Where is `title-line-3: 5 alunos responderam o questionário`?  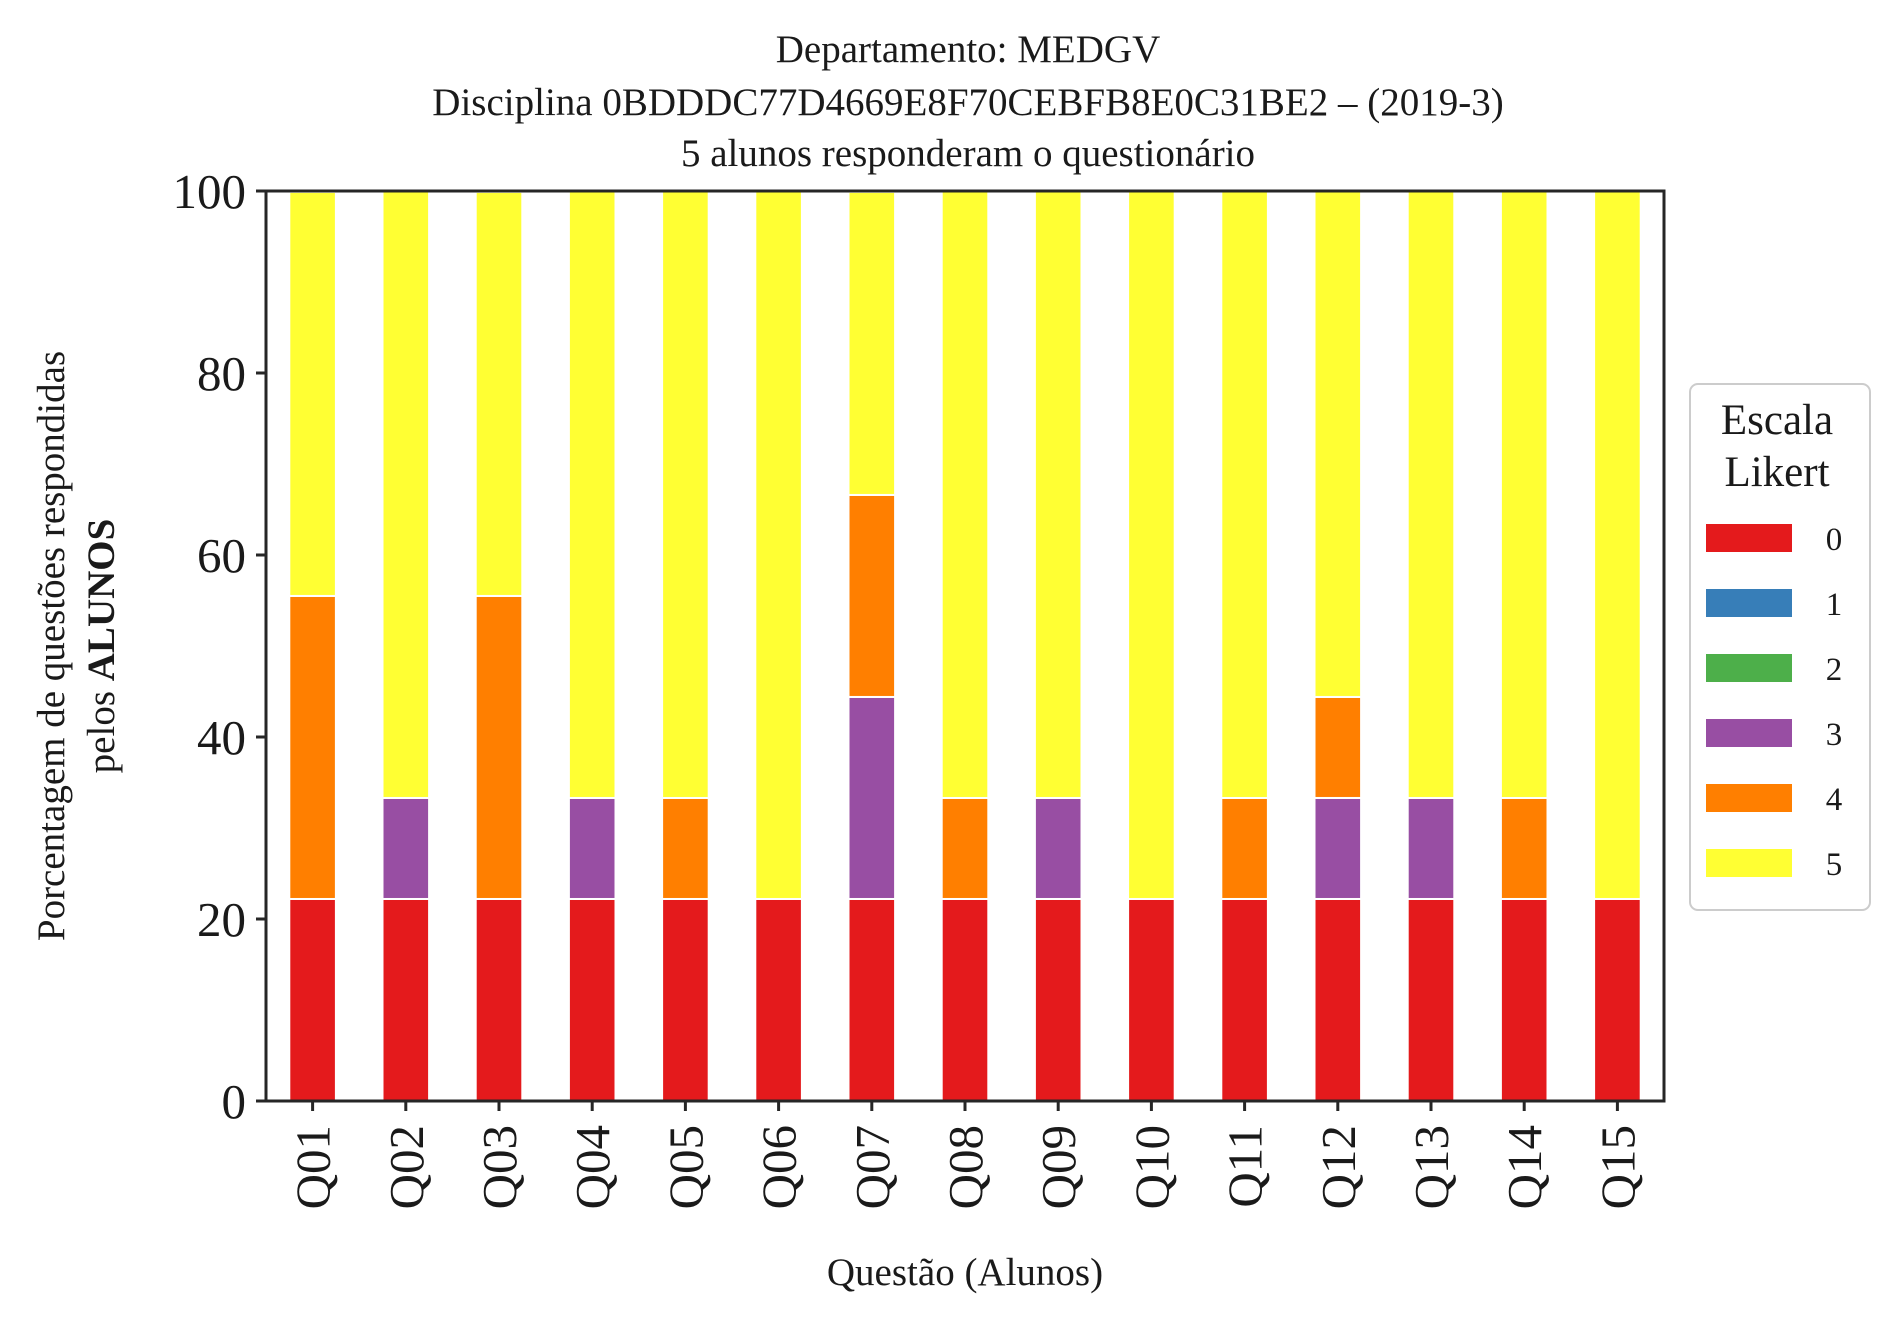 title-line-3: 5 alunos responderam o questionário is located at coordinates (968, 153).